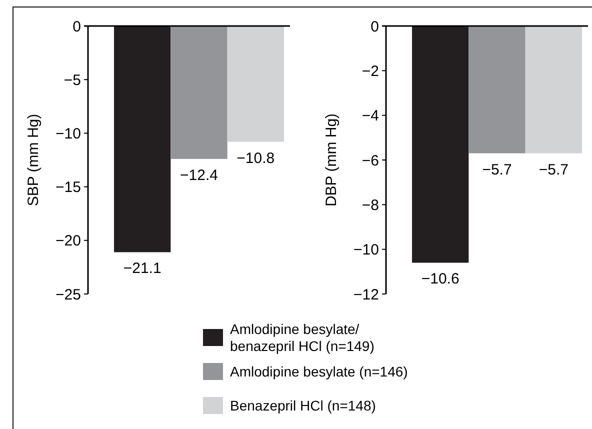 Image resolution: width=592 pixels, height=429 pixels. Describe the element at coordinates (199, 175) in the screenshot. I see `data-label: −12.4` at that location.